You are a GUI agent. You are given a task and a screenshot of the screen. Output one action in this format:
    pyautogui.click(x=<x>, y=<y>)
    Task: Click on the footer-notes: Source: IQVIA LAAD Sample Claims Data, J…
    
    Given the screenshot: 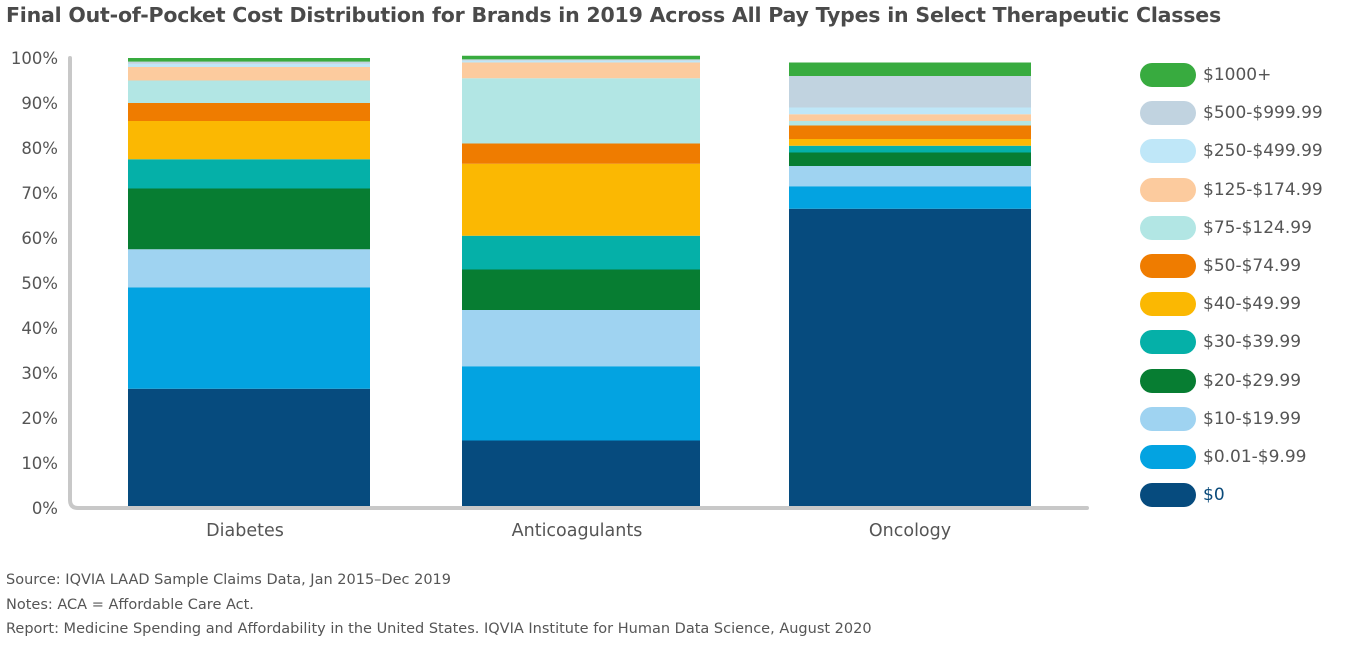 What is the action you would take?
    pyautogui.click(x=439, y=605)
    